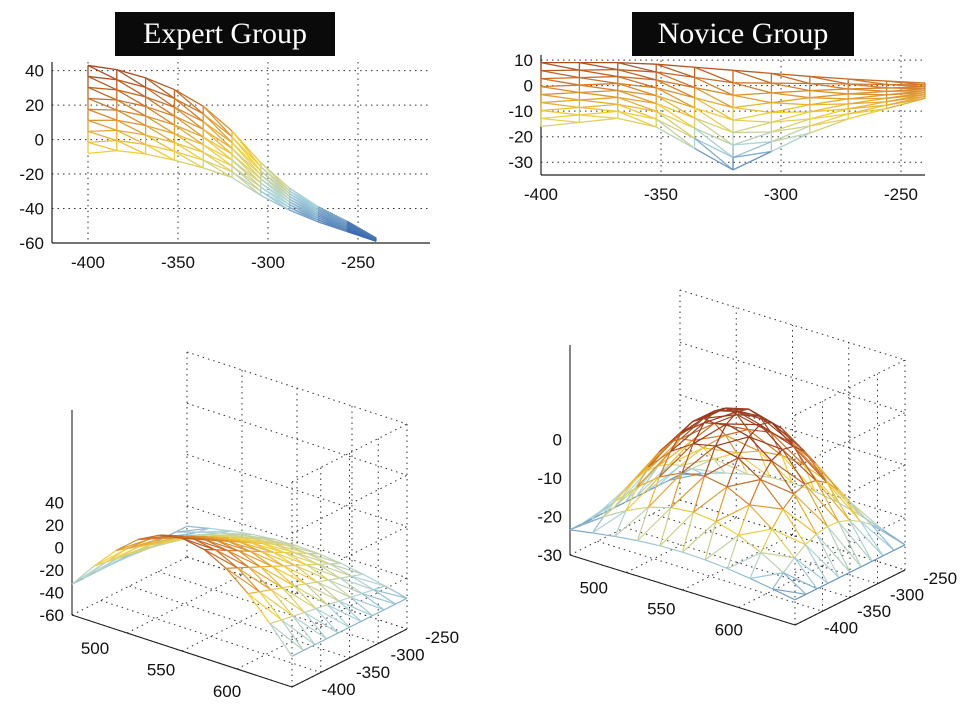 The image size is (970, 715). What do you see at coordinates (907, 595) in the screenshot?
I see `novice-3d-y-tick-label: -300` at bounding box center [907, 595].